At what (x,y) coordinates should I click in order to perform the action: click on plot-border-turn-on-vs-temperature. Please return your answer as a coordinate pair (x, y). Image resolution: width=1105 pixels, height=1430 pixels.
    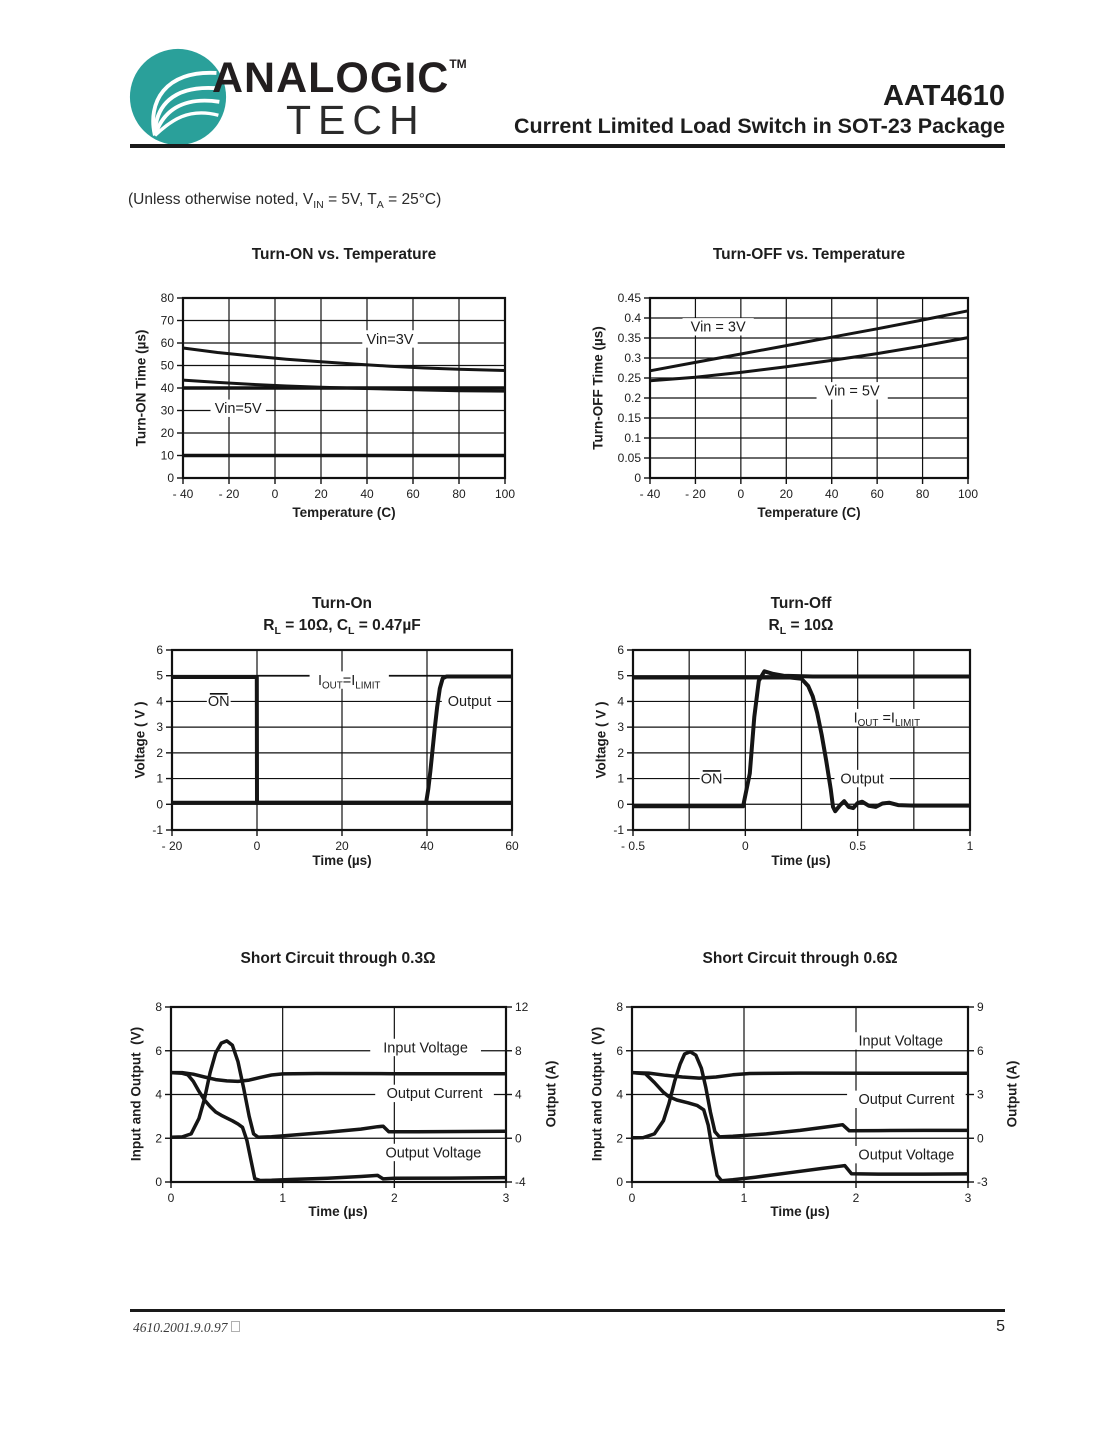
    Looking at the image, I should click on (344, 388).